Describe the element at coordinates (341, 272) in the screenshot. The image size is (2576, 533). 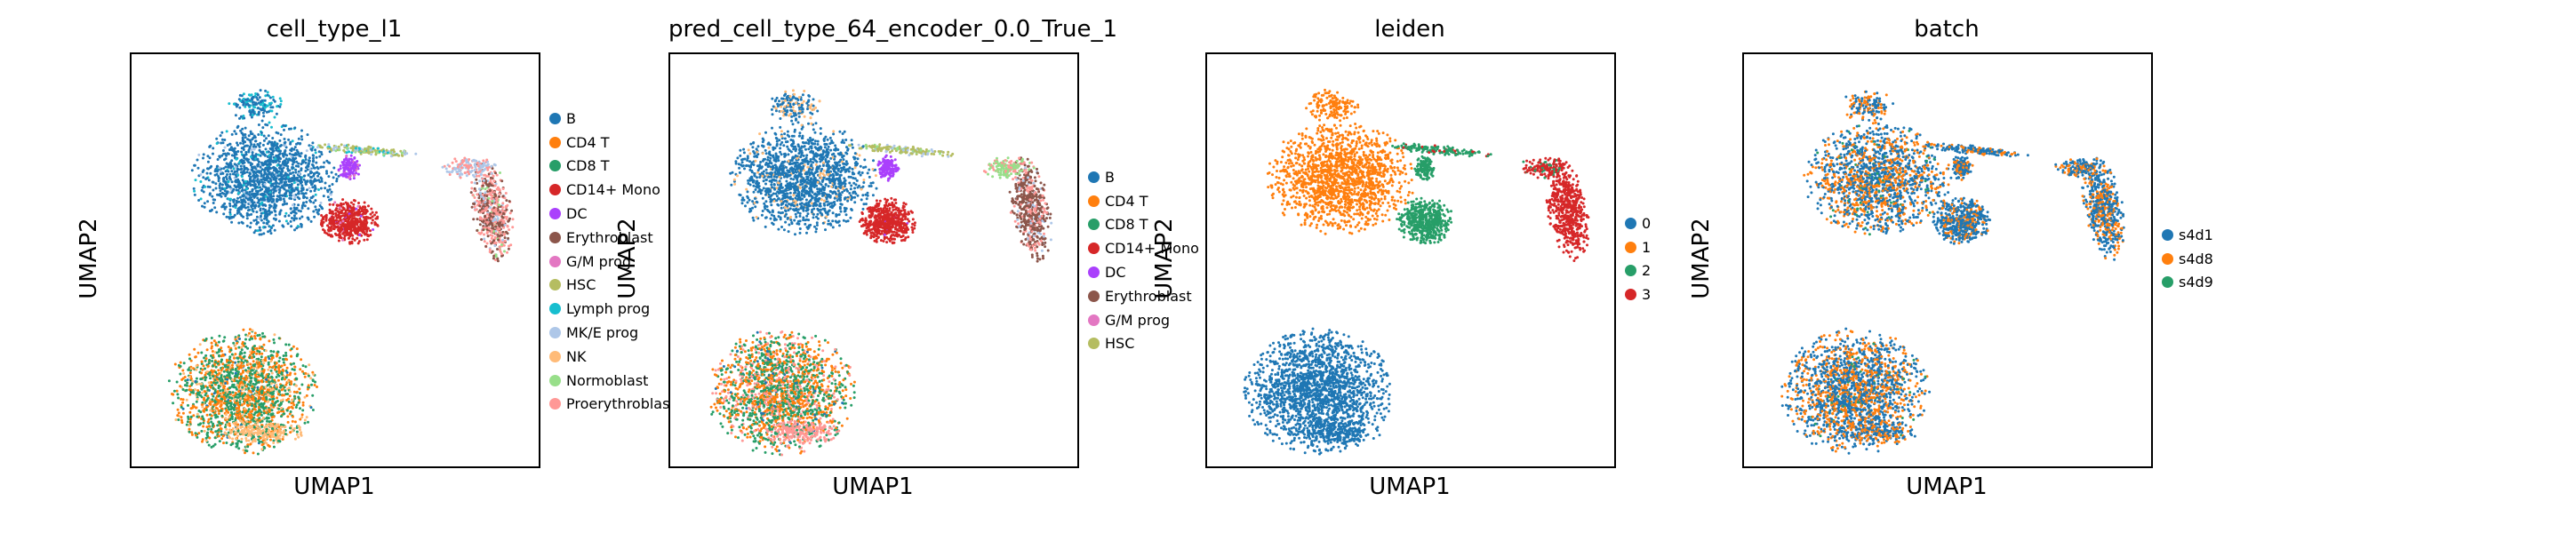
I see `umap-scatter` at that location.